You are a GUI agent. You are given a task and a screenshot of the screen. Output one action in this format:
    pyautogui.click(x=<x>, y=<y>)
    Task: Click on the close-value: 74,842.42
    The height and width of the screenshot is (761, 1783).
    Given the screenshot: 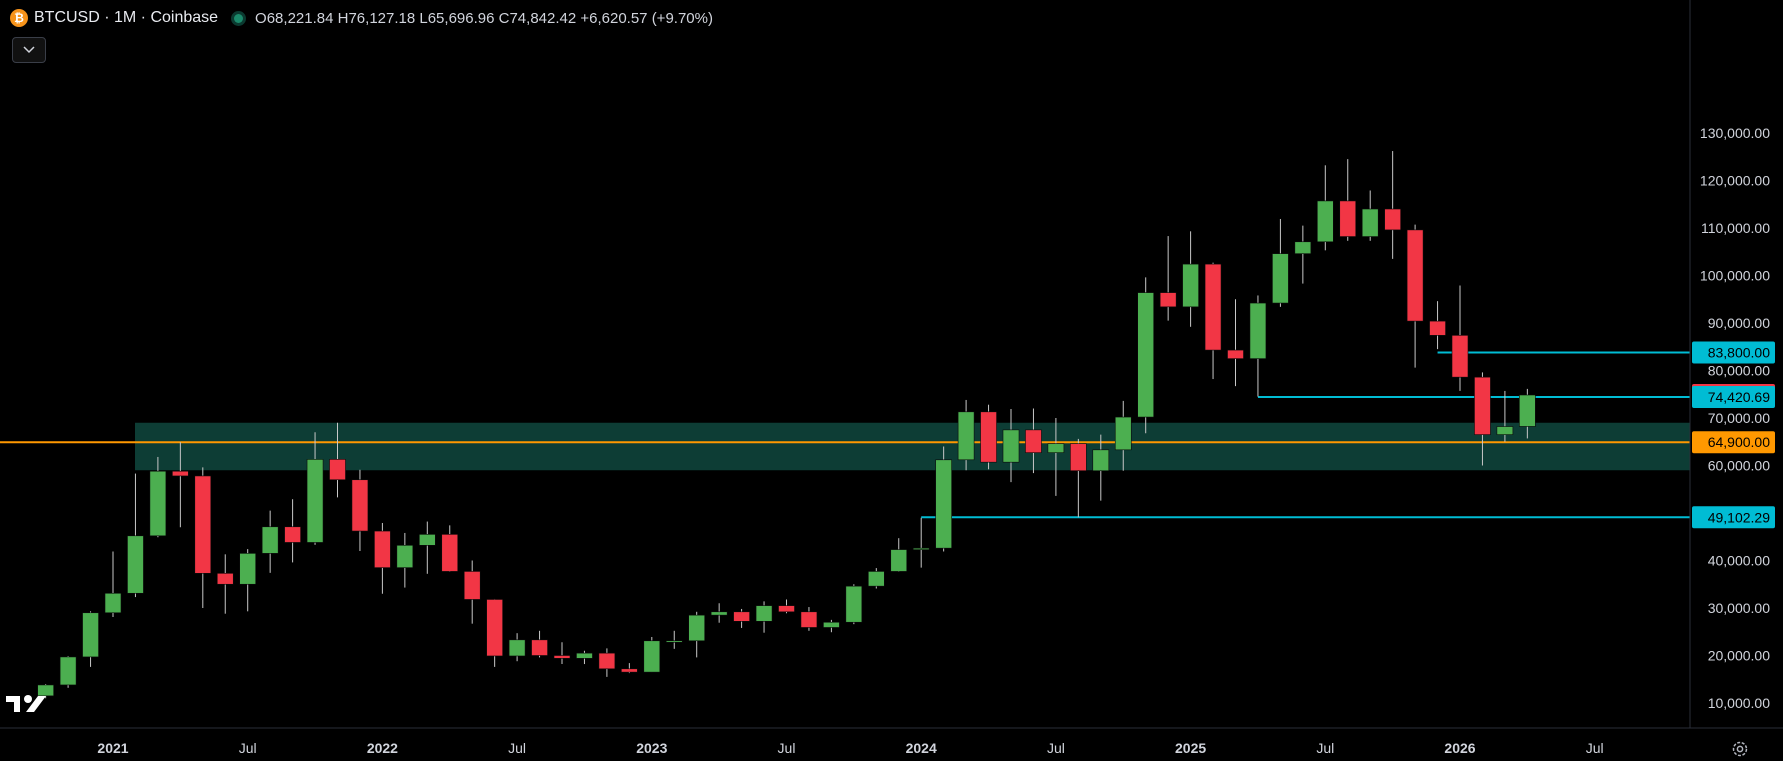 What is the action you would take?
    pyautogui.click(x=543, y=18)
    